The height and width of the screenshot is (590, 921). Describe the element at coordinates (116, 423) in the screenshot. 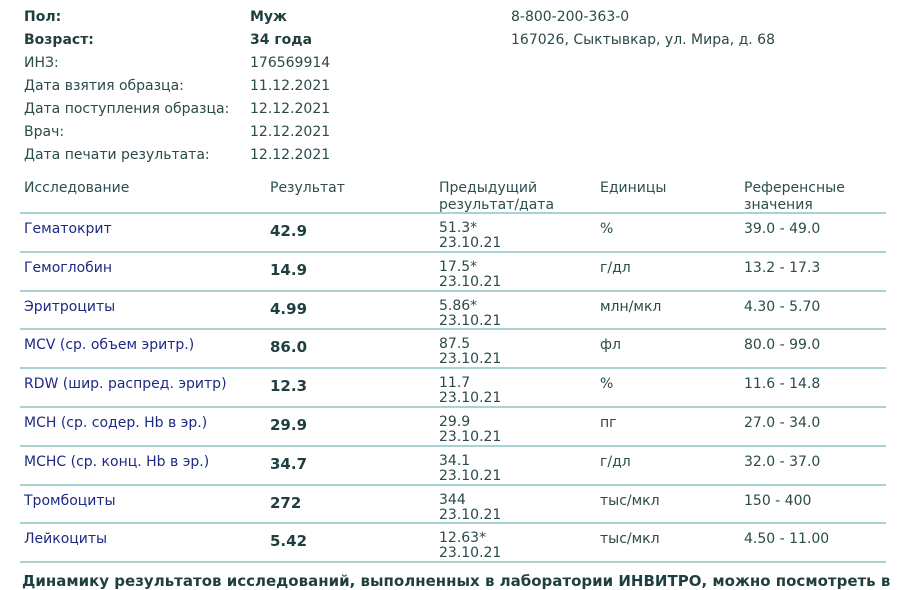

I see `test-name: MCH (ср. содер. Hb в эр.)` at that location.